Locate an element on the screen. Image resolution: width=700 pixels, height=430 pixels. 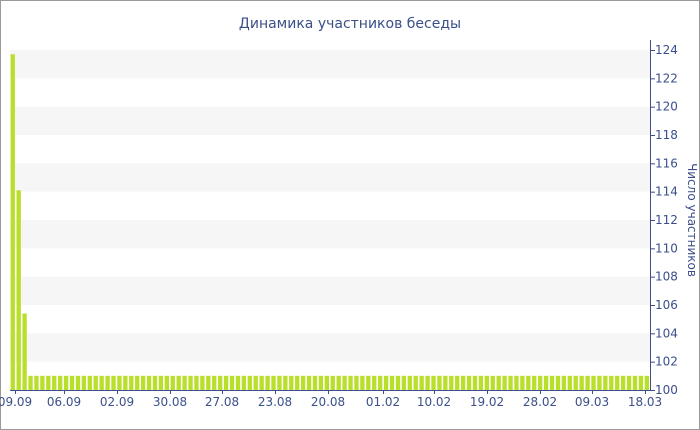
chart-title: Динамика участников беседы is located at coordinates (350, 24).